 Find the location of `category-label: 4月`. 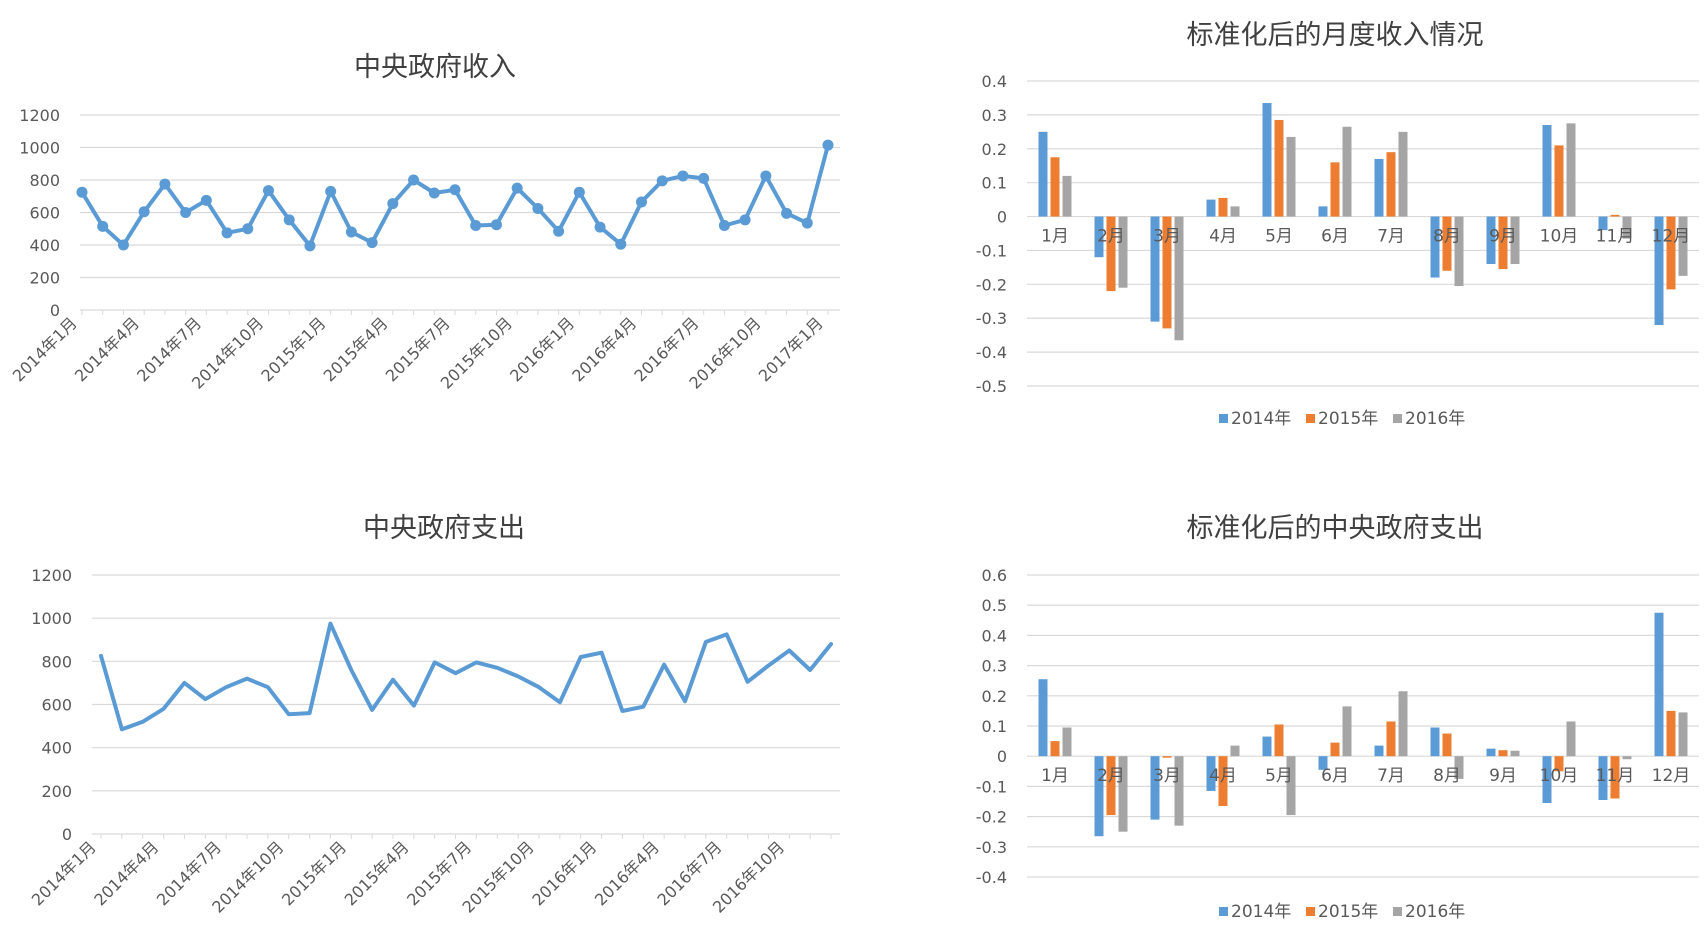

category-label: 4月 is located at coordinates (1223, 237).